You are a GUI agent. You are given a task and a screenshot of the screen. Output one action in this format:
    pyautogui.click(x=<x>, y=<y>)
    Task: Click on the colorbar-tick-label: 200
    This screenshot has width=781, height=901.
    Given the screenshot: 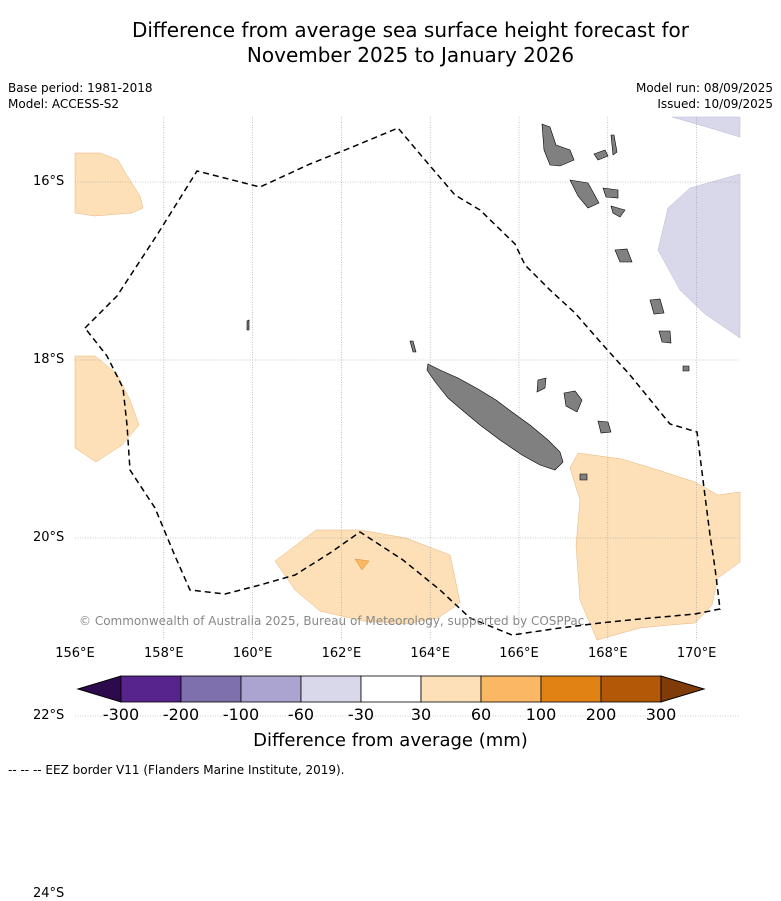 What is the action you would take?
    pyautogui.click(x=601, y=714)
    